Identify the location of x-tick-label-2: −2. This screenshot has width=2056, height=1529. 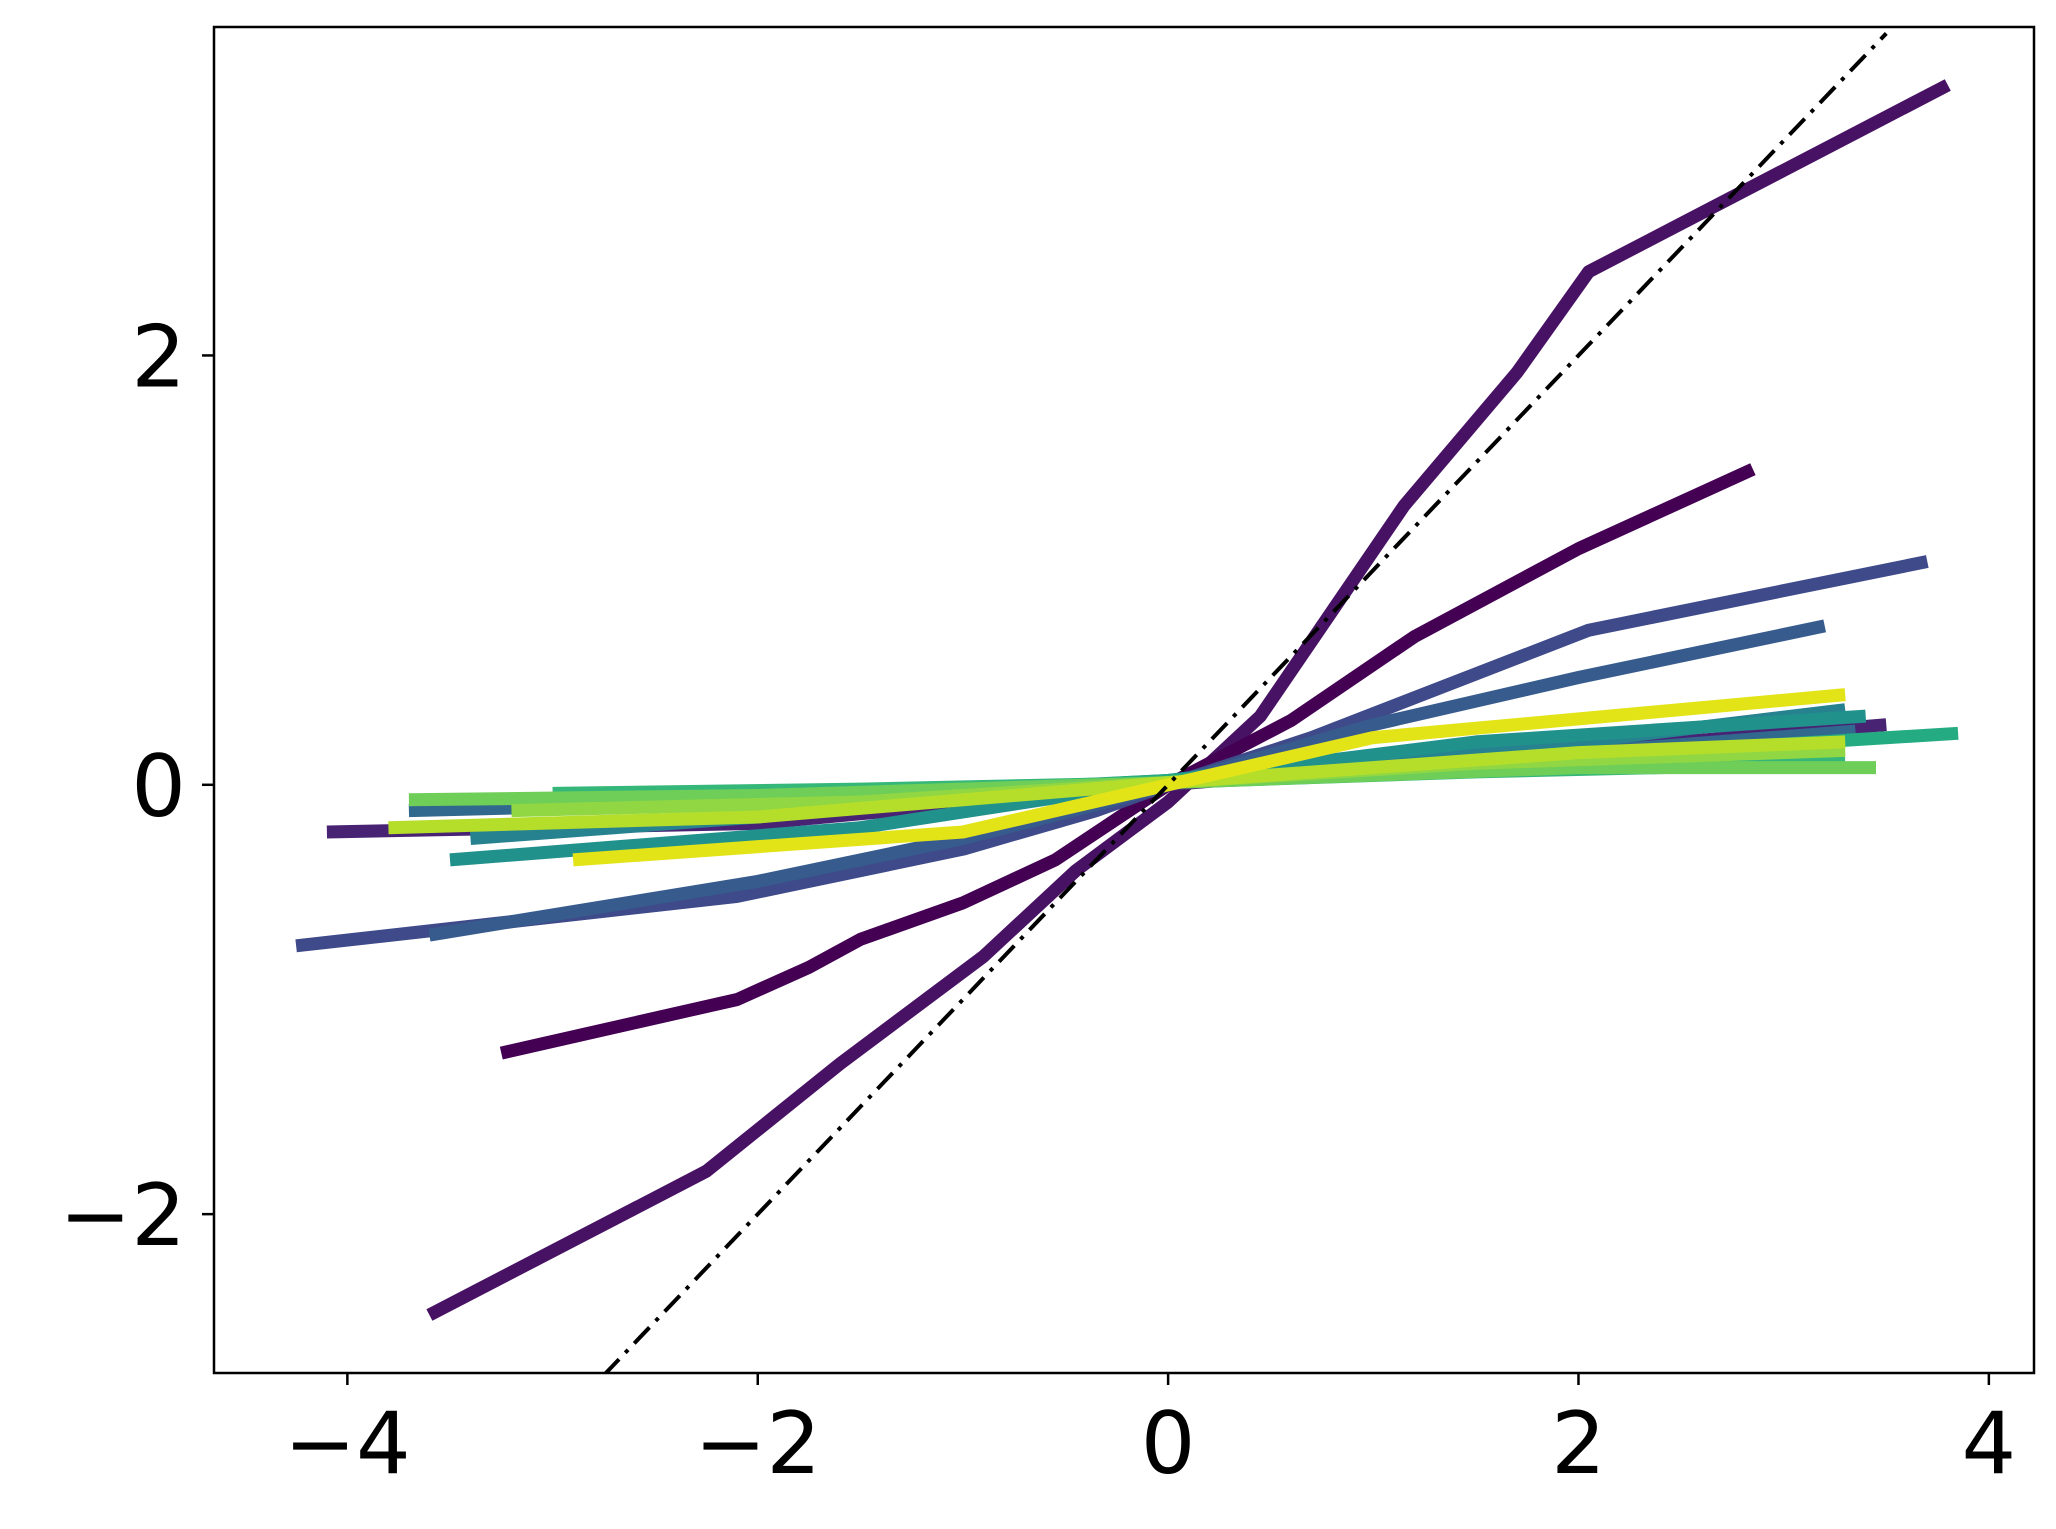
(757, 1444).